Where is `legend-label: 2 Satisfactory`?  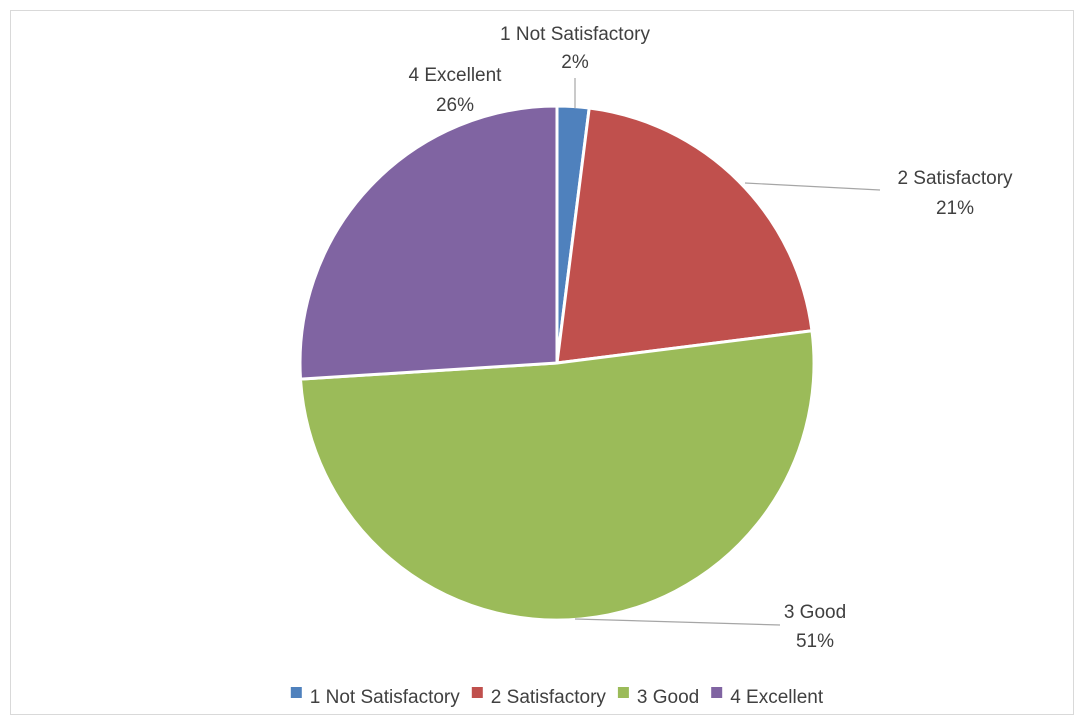 legend-label: 2 Satisfactory is located at coordinates (549, 697).